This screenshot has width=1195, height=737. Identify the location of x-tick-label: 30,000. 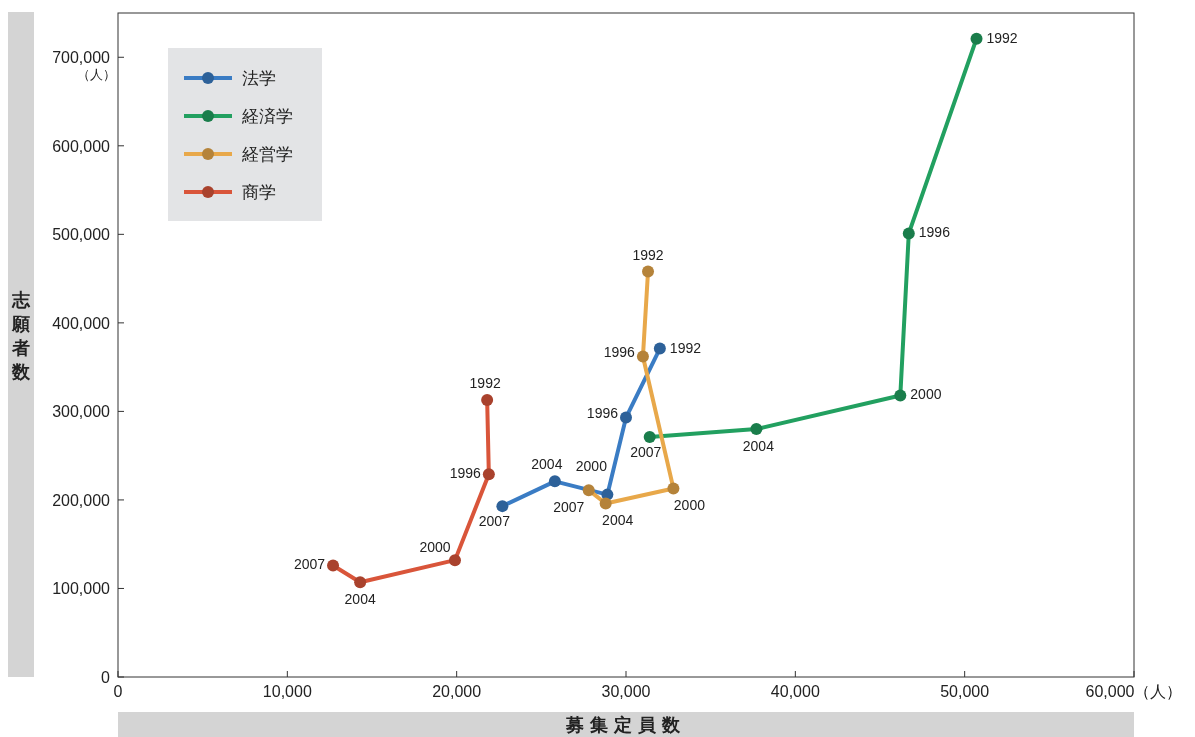
(626, 691).